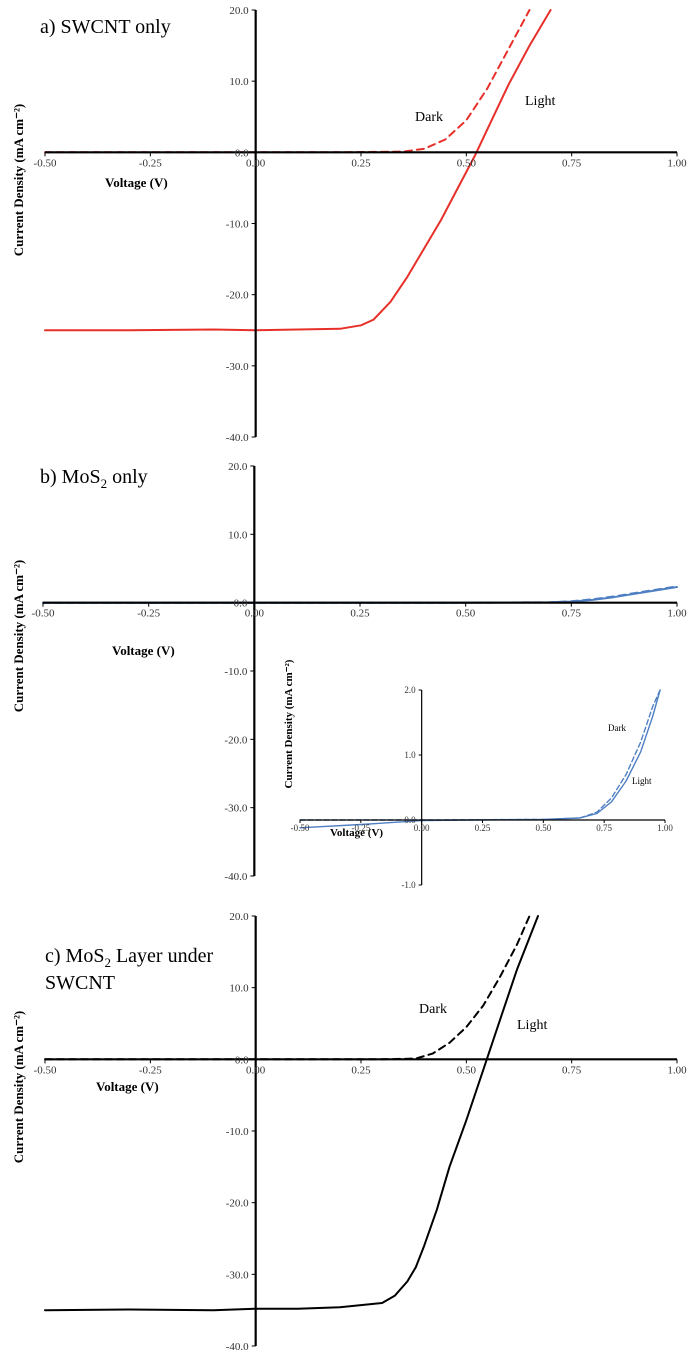 This screenshot has width=692, height=1357. Describe the element at coordinates (43, 614) in the screenshot. I see `panel-b-x-tick-label: -0.50` at that location.